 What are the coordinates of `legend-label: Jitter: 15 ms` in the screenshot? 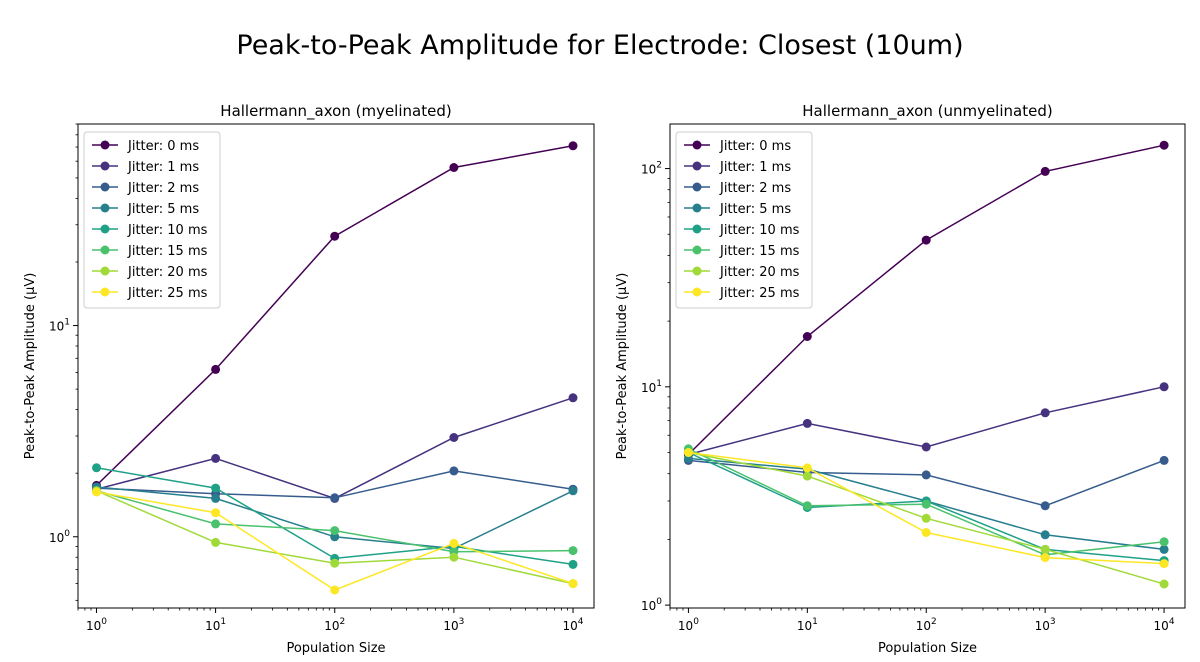 It's located at (167, 251).